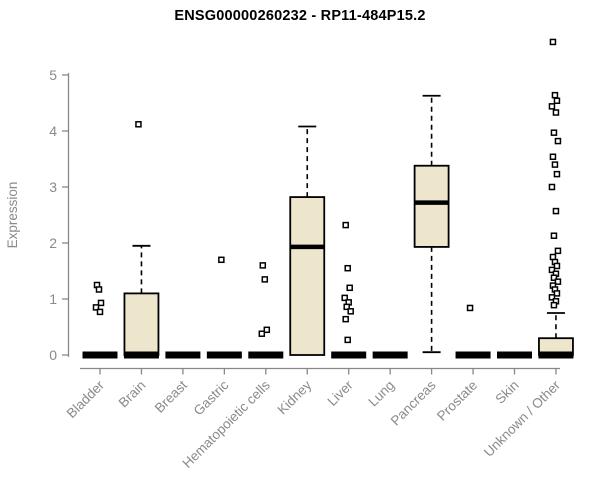 The height and width of the screenshot is (500, 600). Describe the element at coordinates (522, 418) in the screenshot. I see `x-category-label: Unknown / Other` at that location.